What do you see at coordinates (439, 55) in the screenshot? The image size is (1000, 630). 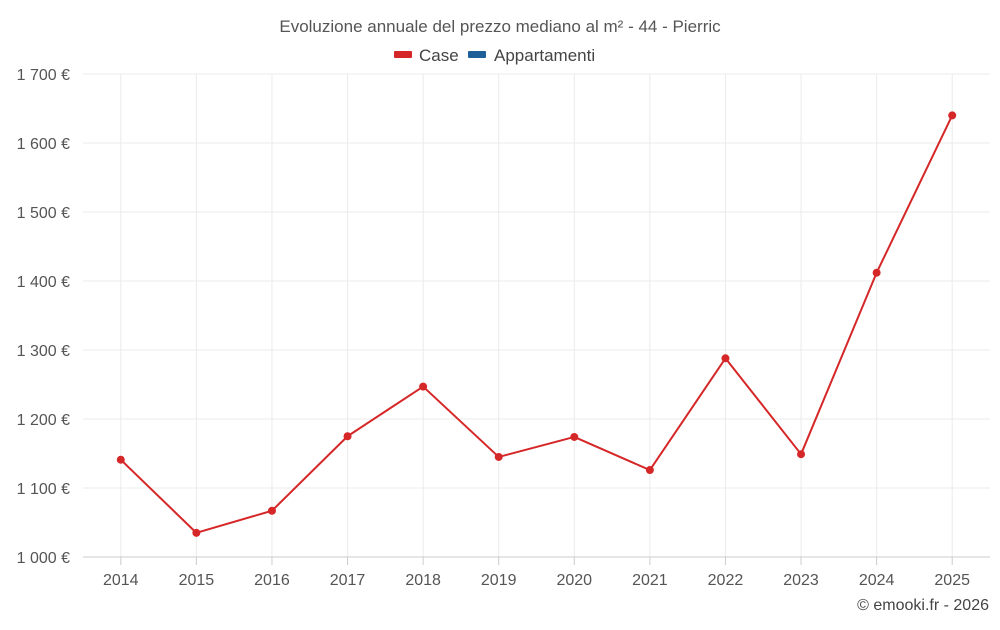 I see `legend-label-case: Case` at bounding box center [439, 55].